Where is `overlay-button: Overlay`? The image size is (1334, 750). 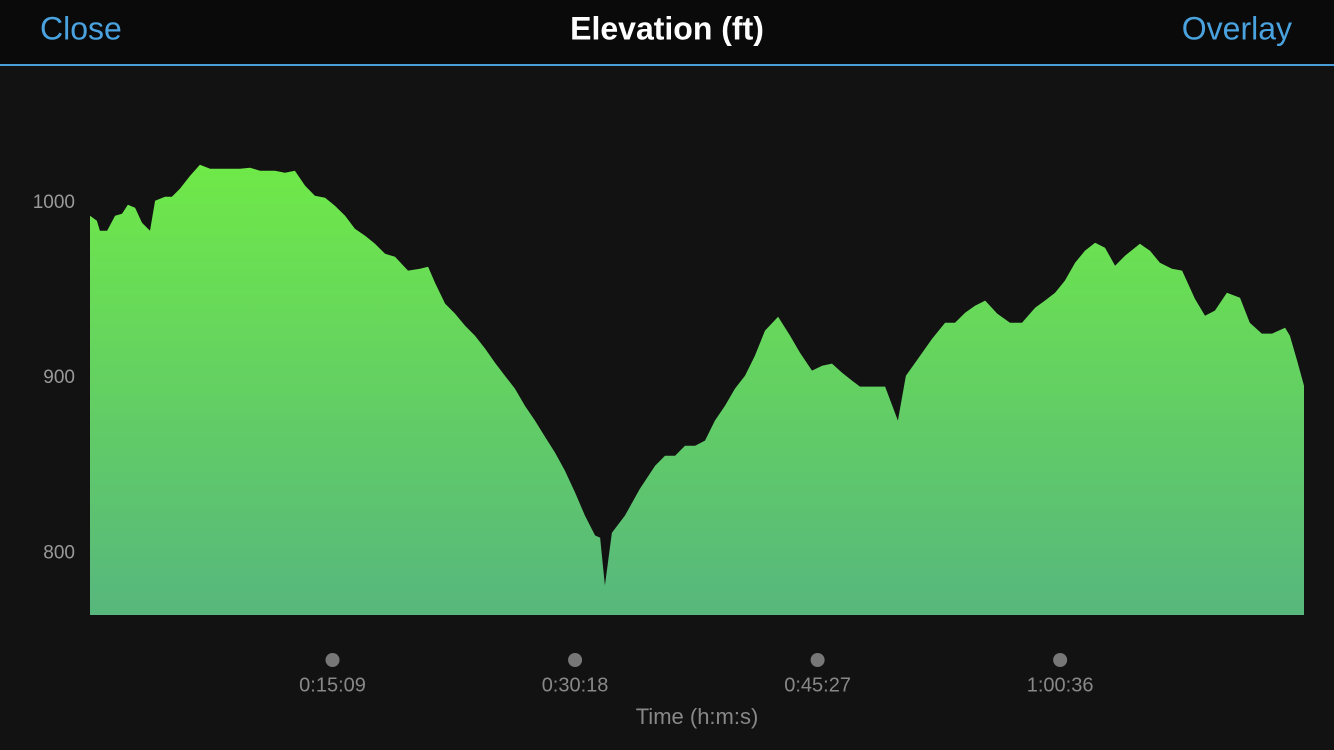
overlay-button: Overlay is located at coordinates (1237, 28).